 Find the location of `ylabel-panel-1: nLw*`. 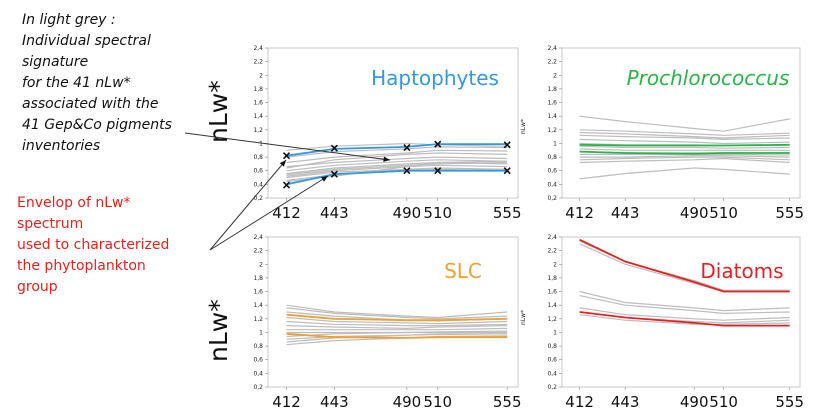

ylabel-panel-1: nLw* is located at coordinates (218, 111).